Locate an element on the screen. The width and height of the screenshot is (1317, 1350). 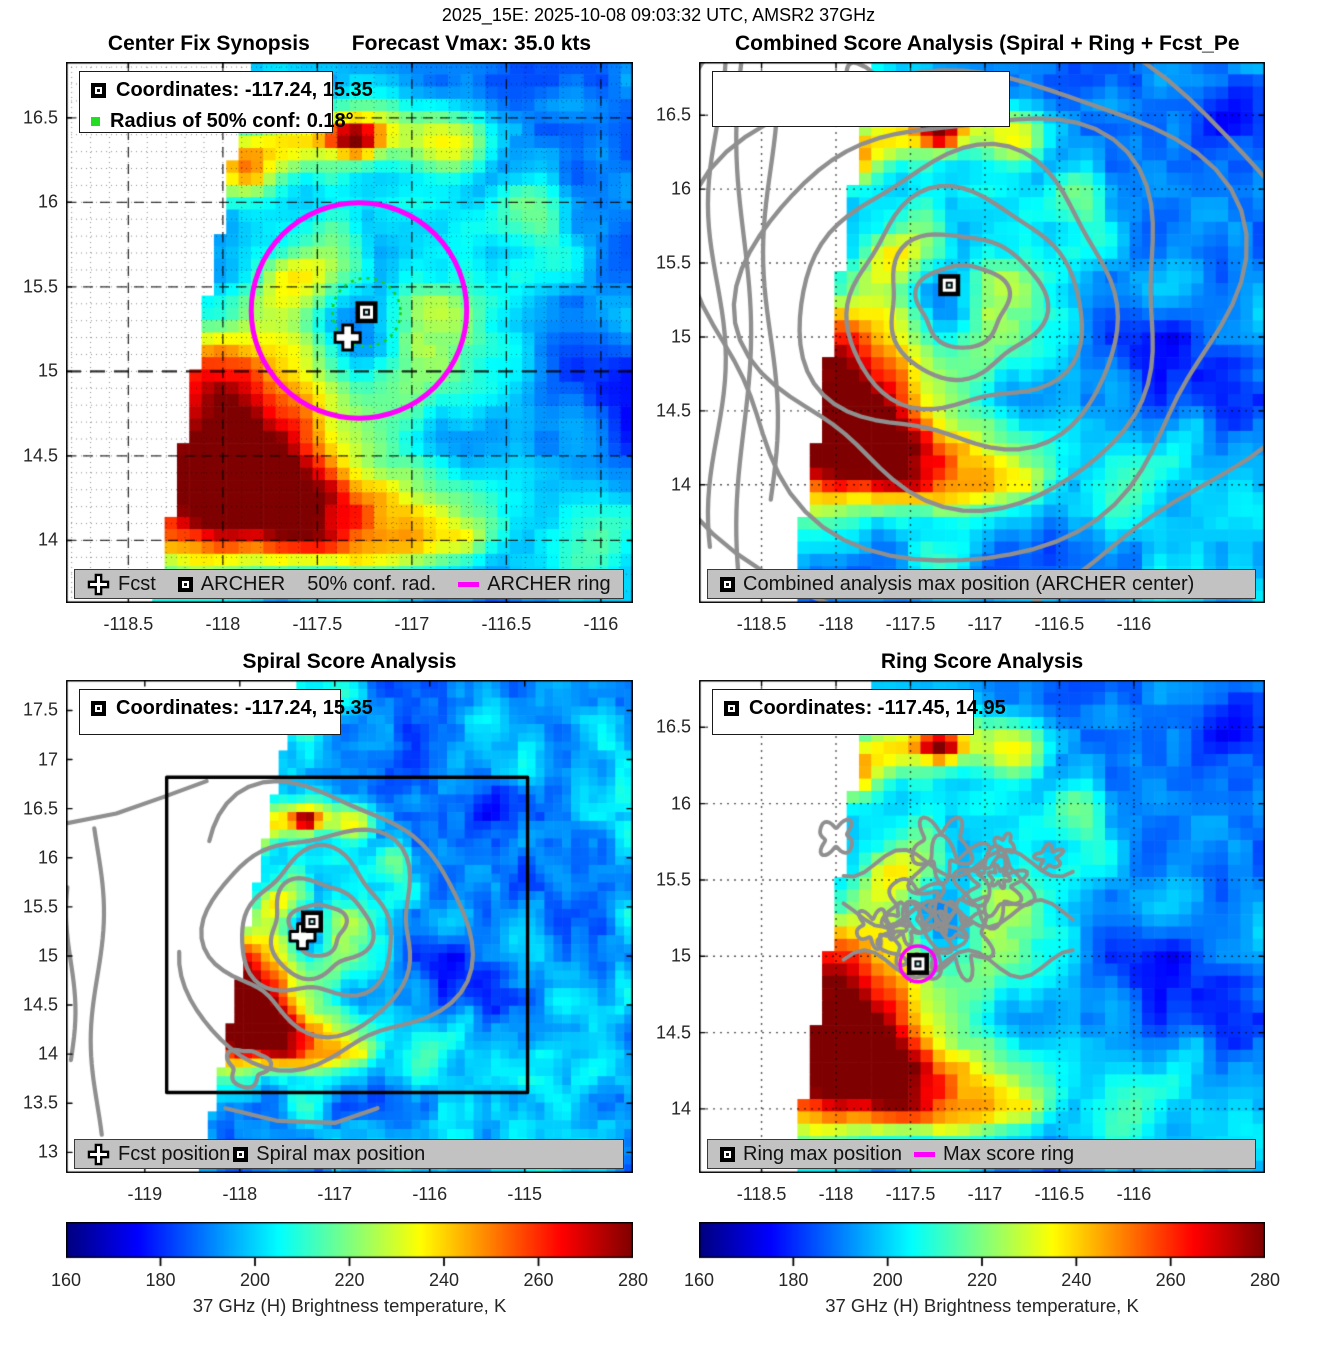
legend-box-combined is located at coordinates (861, 99).